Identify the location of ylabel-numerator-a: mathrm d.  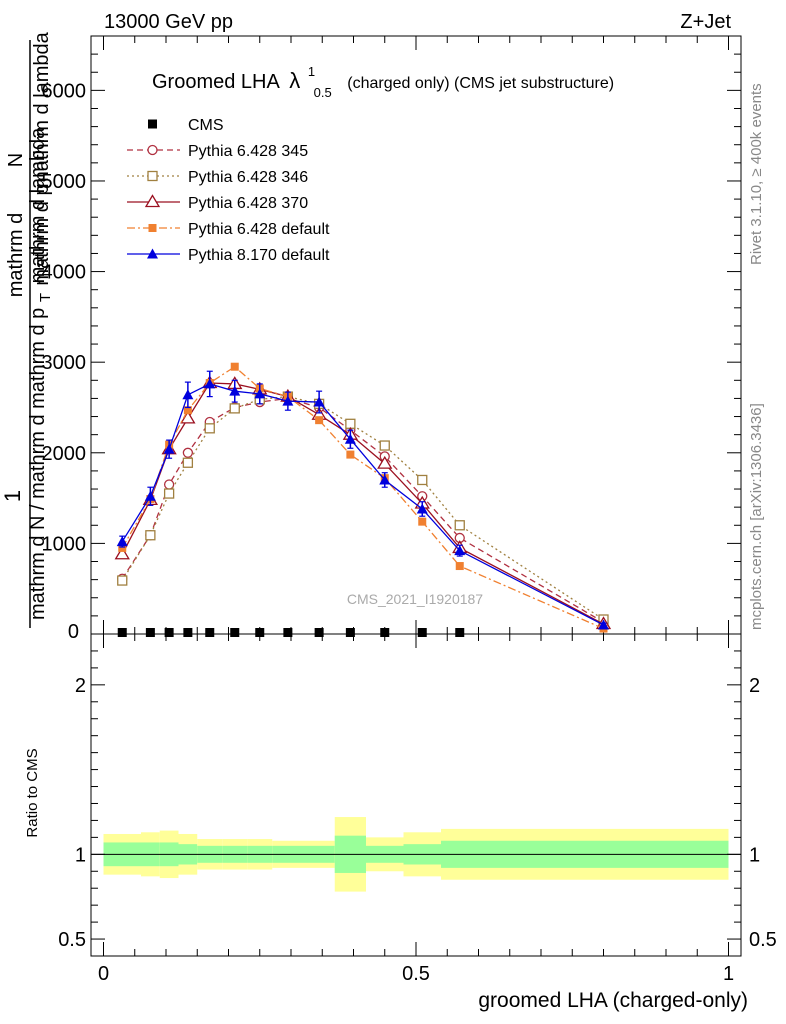
(16, 255).